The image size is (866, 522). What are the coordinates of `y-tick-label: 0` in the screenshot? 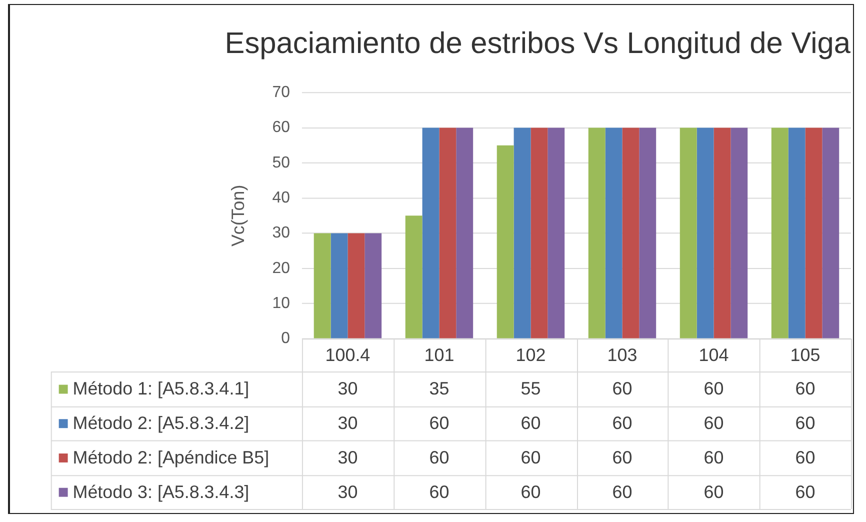 It's located at (285, 339).